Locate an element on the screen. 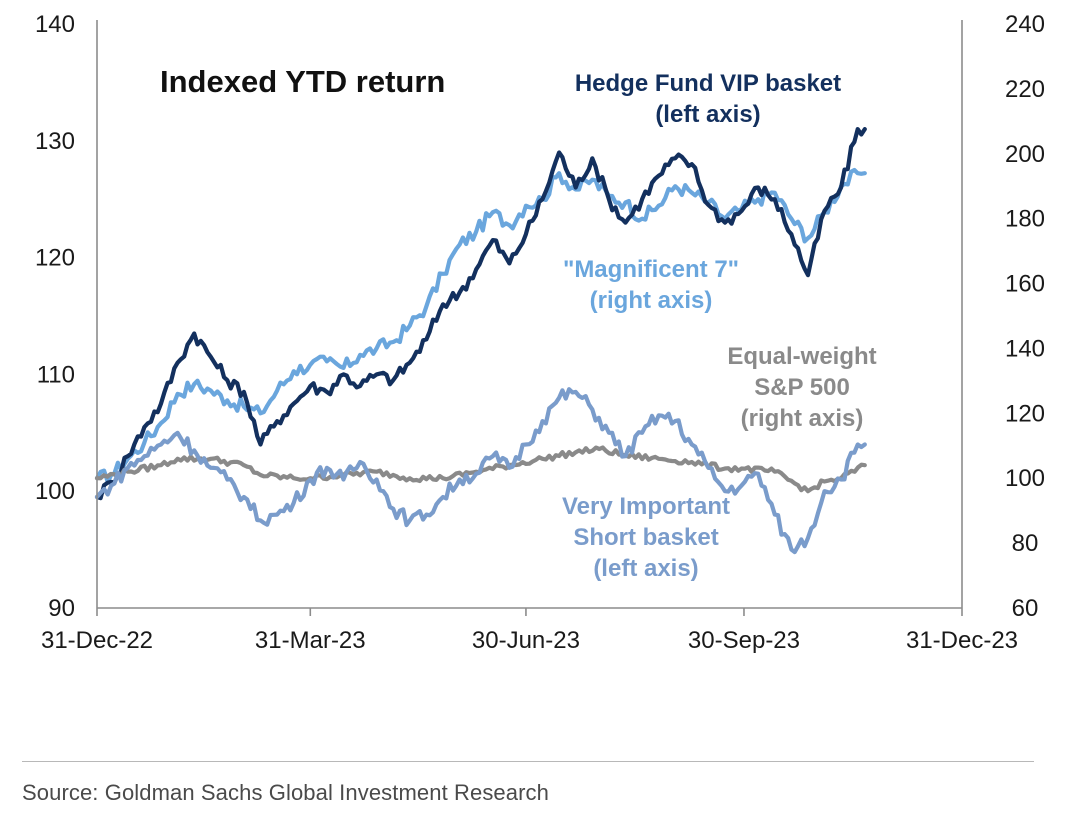 The width and height of the screenshot is (1080, 816). right-tick-label: 140 is located at coordinates (1025, 348).